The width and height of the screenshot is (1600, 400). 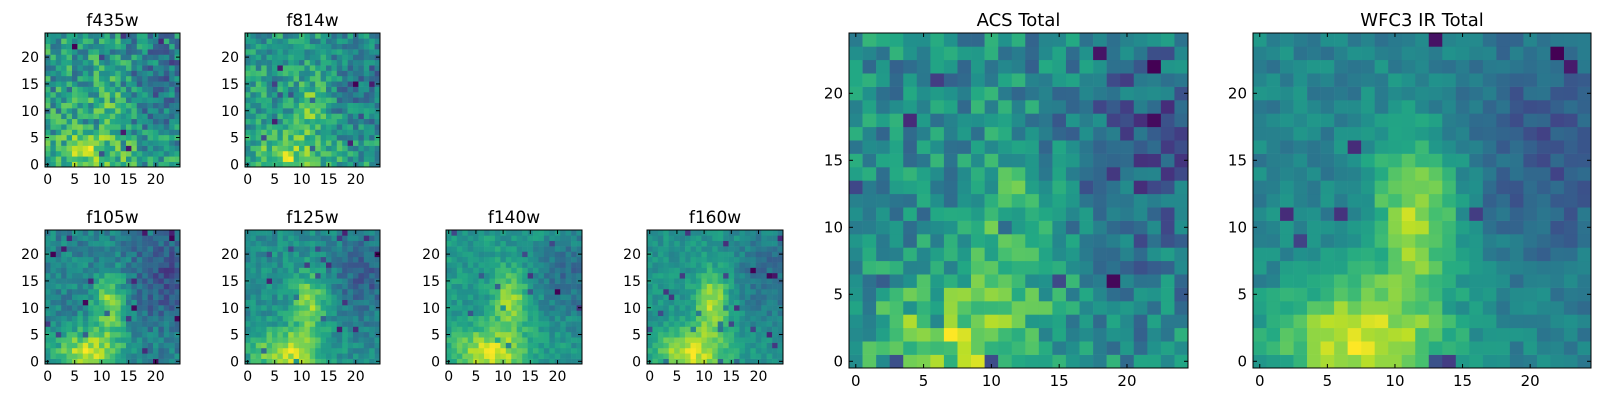 I want to click on y-tick-label: 15, so click(x=632, y=282).